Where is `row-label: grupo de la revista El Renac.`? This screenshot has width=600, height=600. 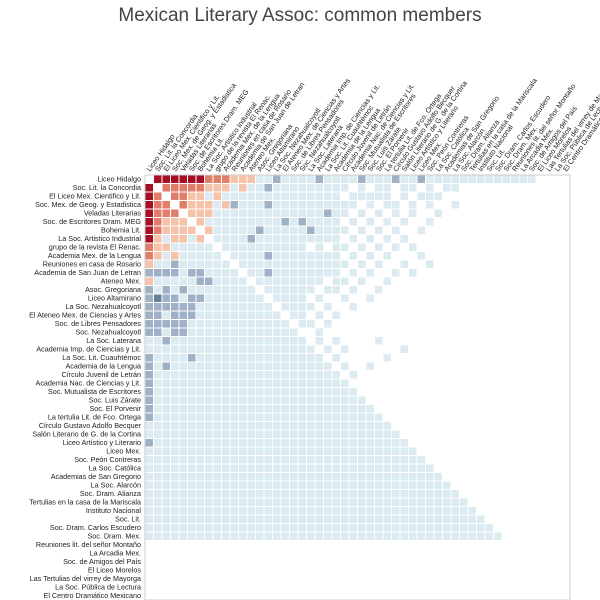 row-label: grupo de la revista El Renac. is located at coordinates (95, 246).